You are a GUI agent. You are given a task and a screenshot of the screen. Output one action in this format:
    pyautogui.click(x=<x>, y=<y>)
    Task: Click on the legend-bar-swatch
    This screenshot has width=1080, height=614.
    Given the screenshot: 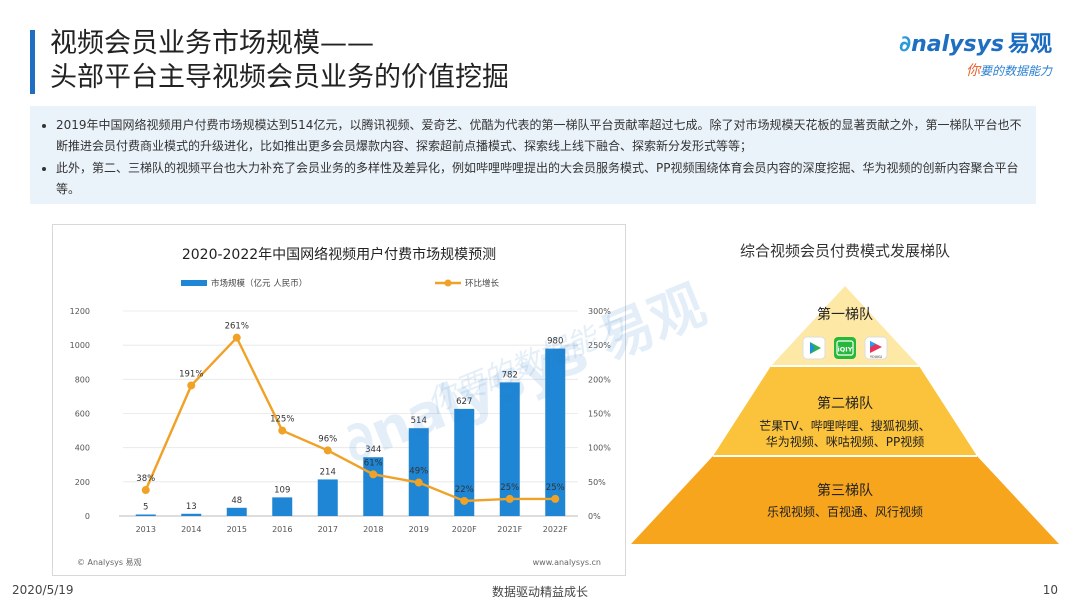 What is the action you would take?
    pyautogui.click(x=194, y=283)
    